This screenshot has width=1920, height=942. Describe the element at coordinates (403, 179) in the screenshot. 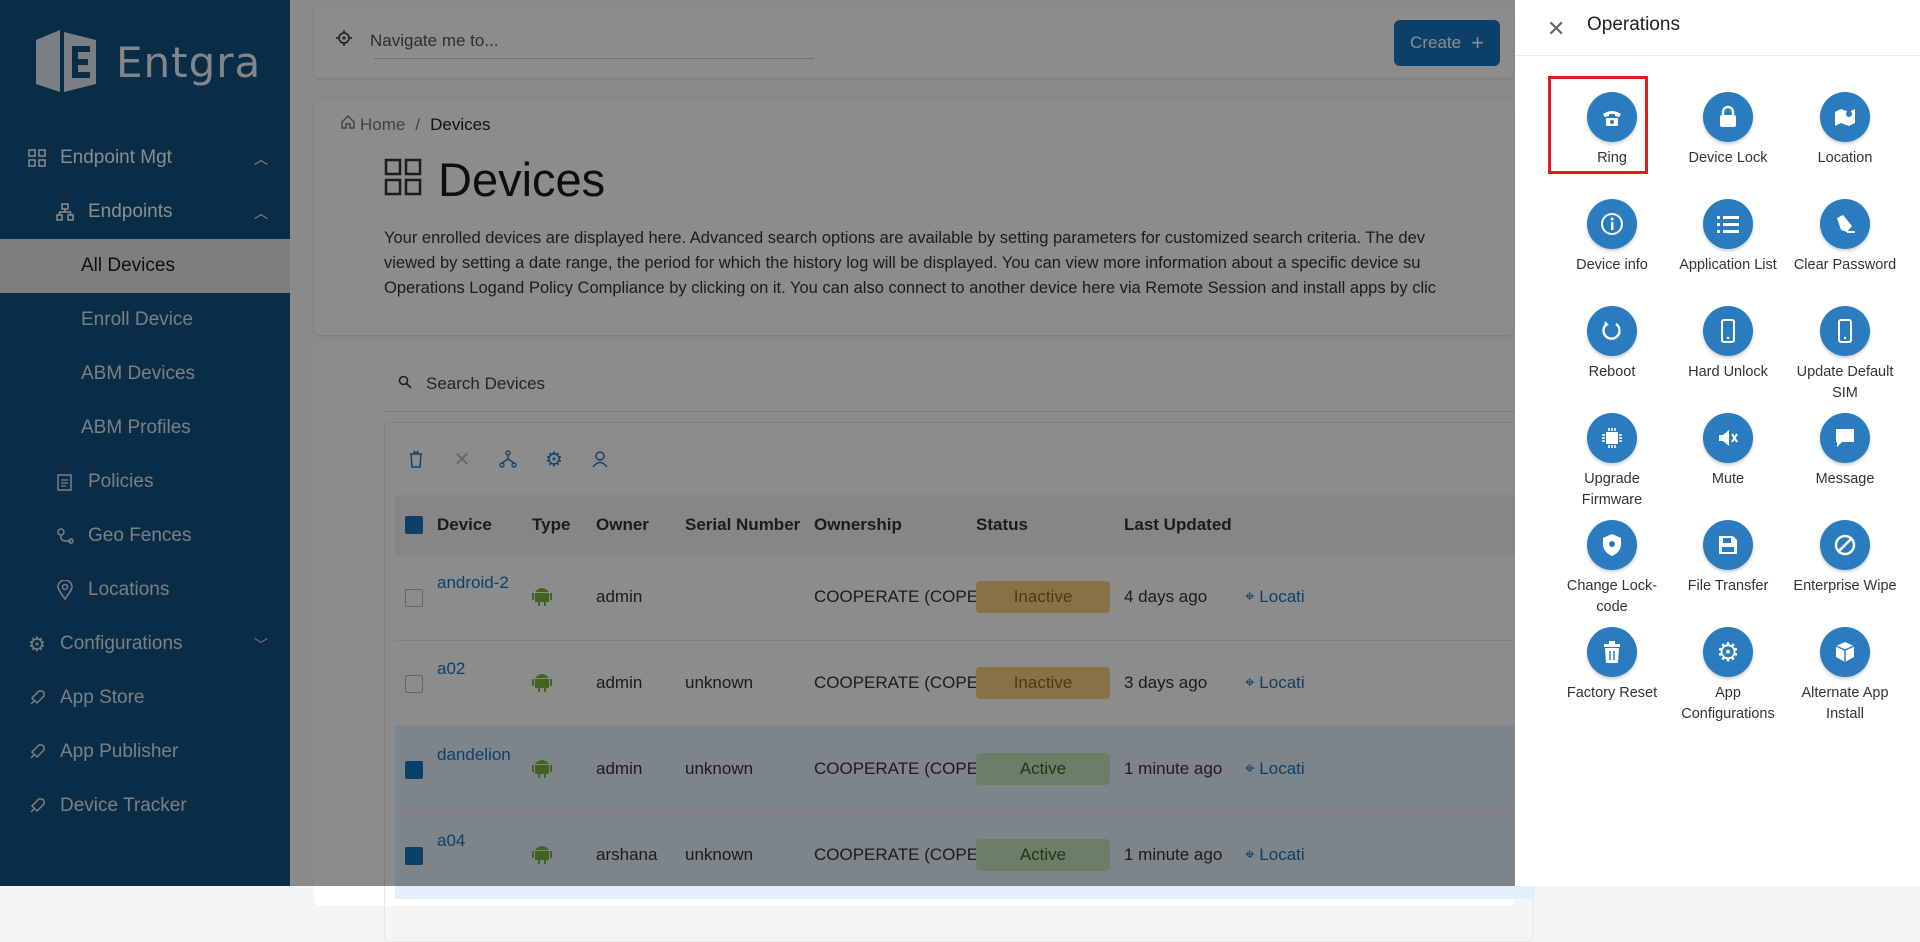

I see `grid-icon` at that location.